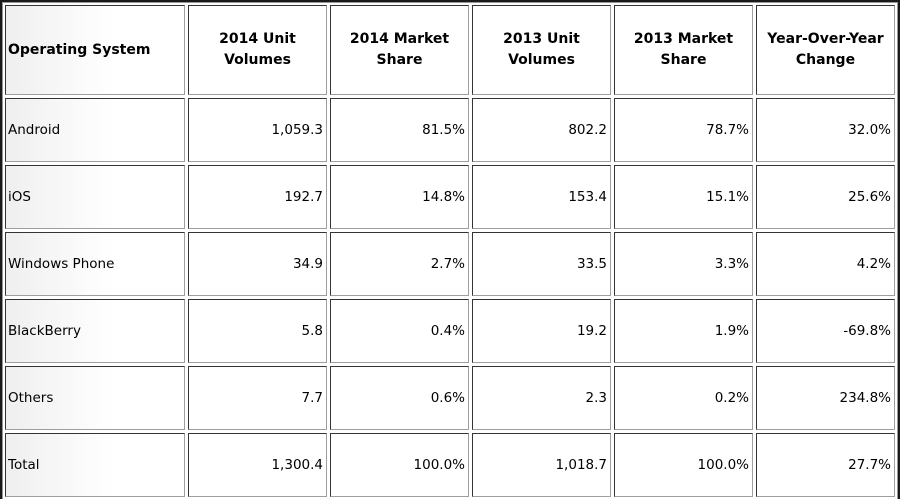  What do you see at coordinates (257, 465) in the screenshot?
I see `cell-total-2014-unit-volumes: 1,300.4` at bounding box center [257, 465].